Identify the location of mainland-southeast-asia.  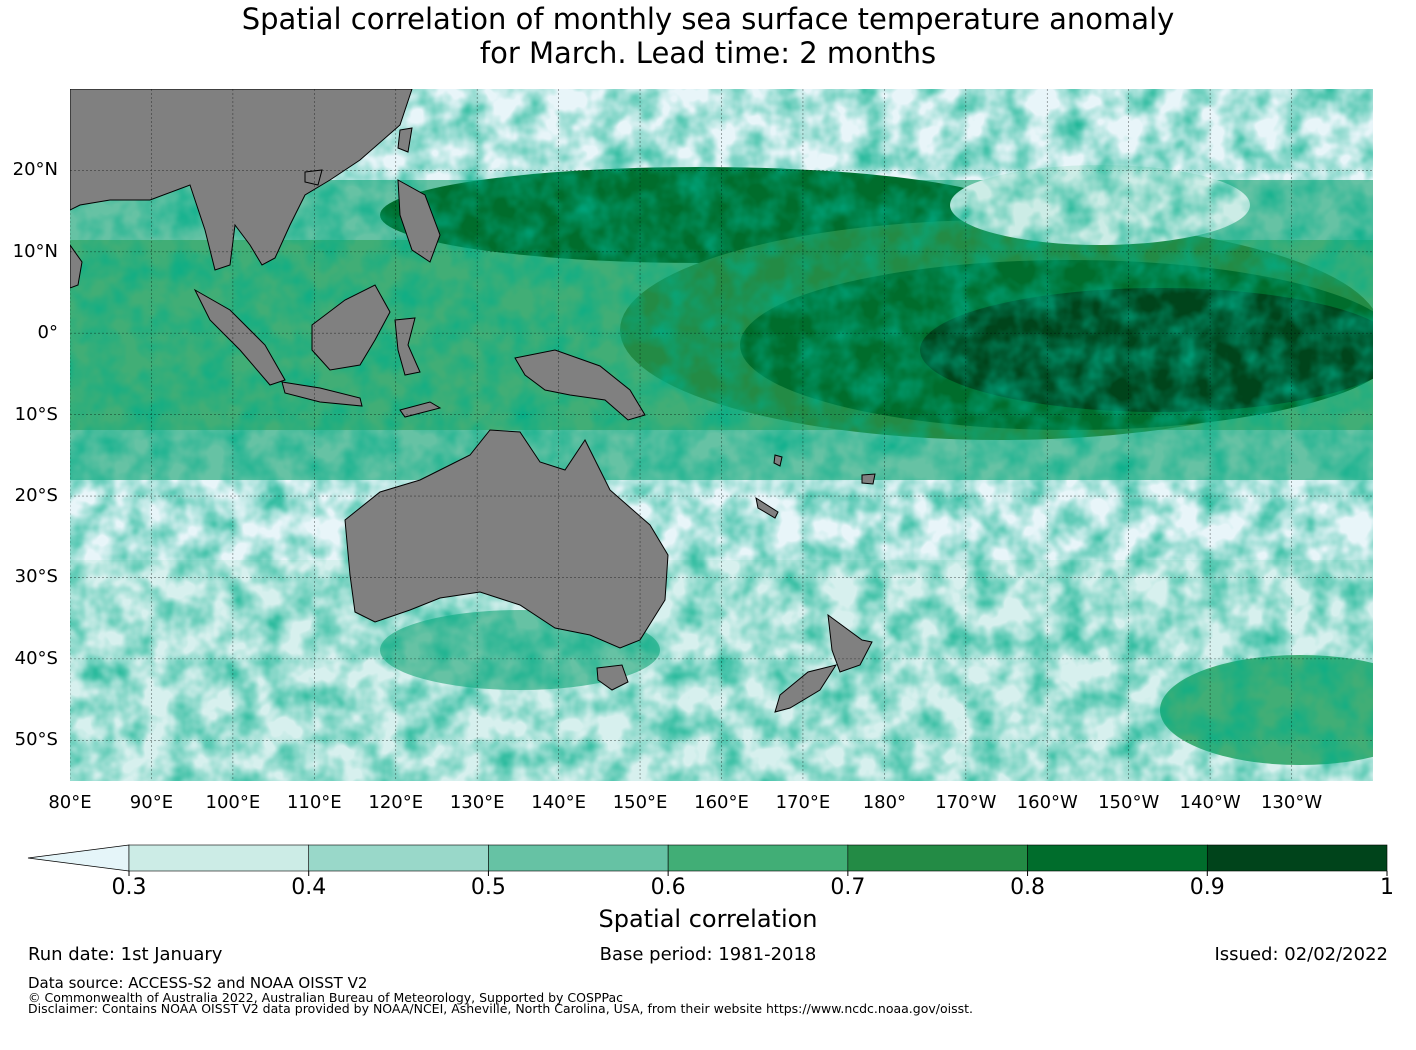
(241, 180).